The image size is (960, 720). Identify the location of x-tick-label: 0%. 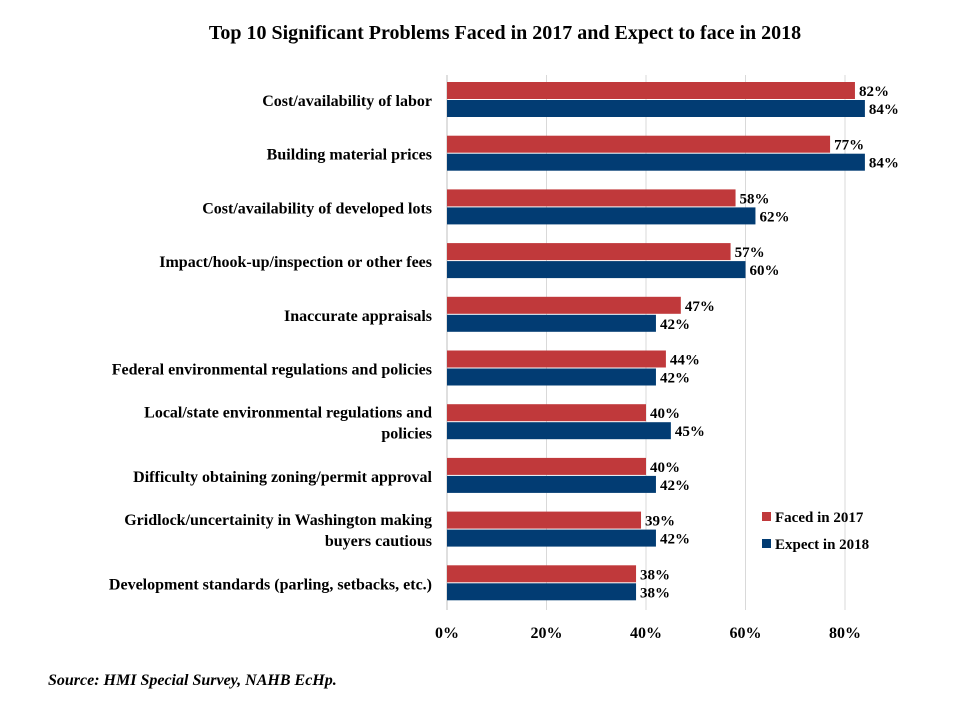
(447, 633).